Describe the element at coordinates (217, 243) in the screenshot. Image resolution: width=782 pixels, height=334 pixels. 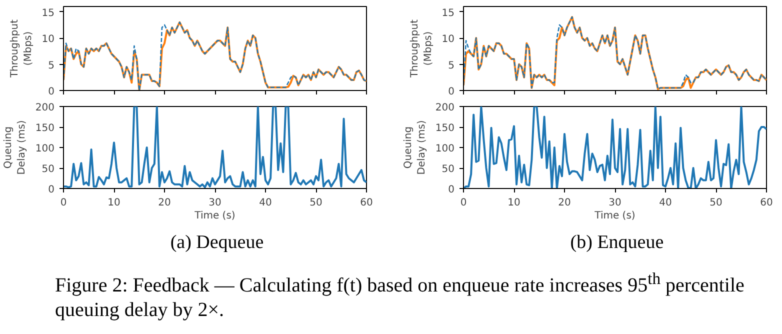
I see `text: (a) Dequeue` at that location.